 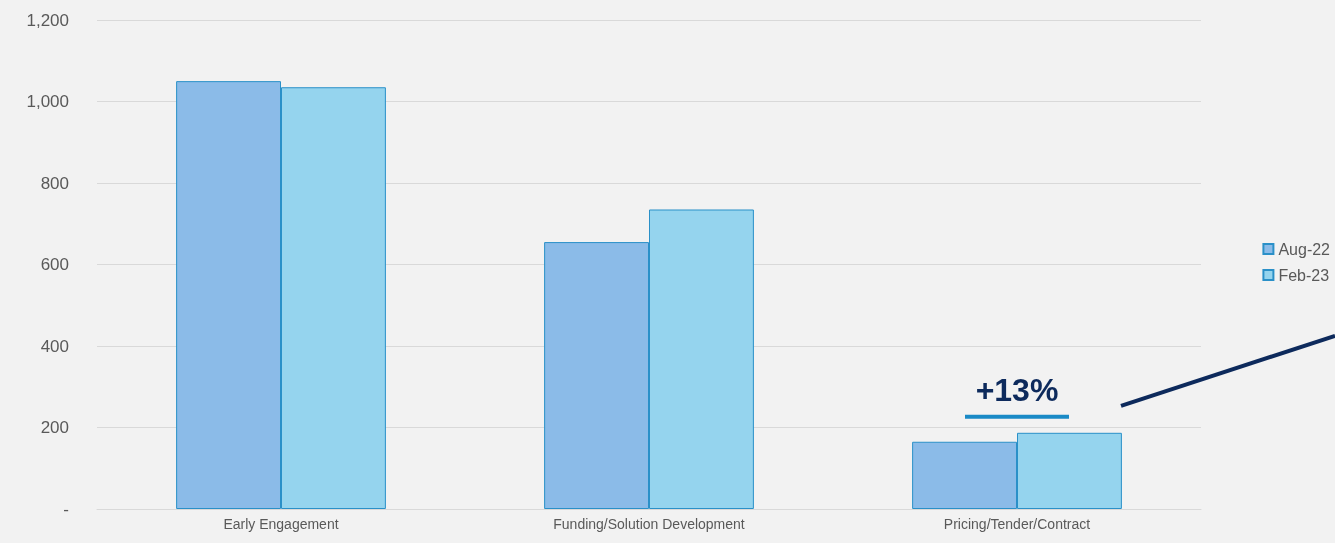 I want to click on y-tick-label: 200, so click(x=54, y=427).